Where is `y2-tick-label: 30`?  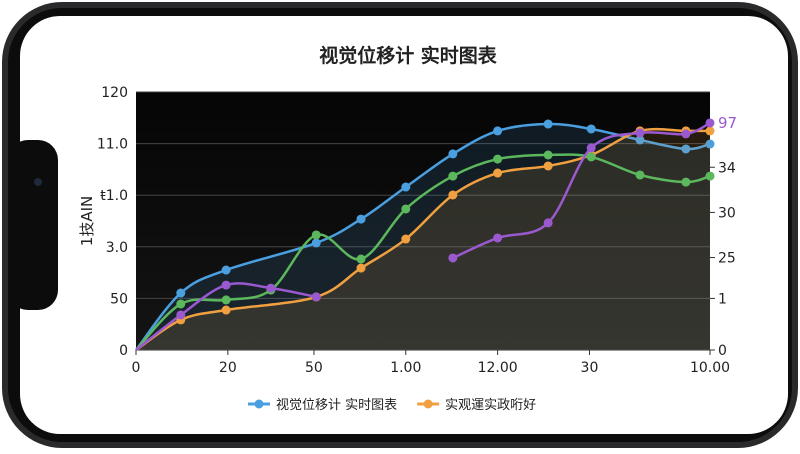
y2-tick-label: 30 is located at coordinates (727, 213).